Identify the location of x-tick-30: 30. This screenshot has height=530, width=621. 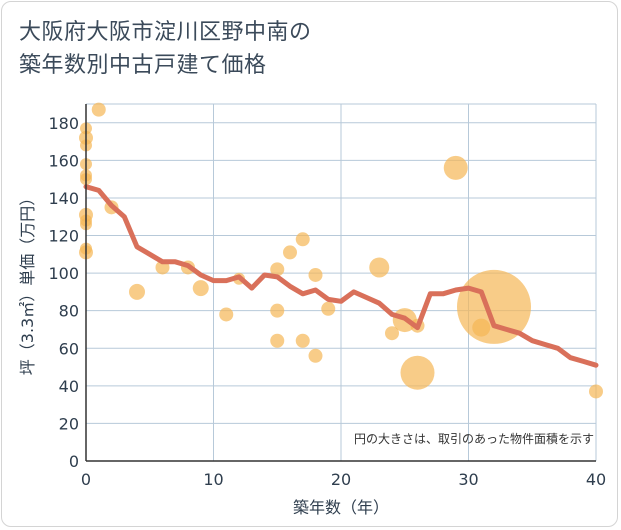
(468, 479).